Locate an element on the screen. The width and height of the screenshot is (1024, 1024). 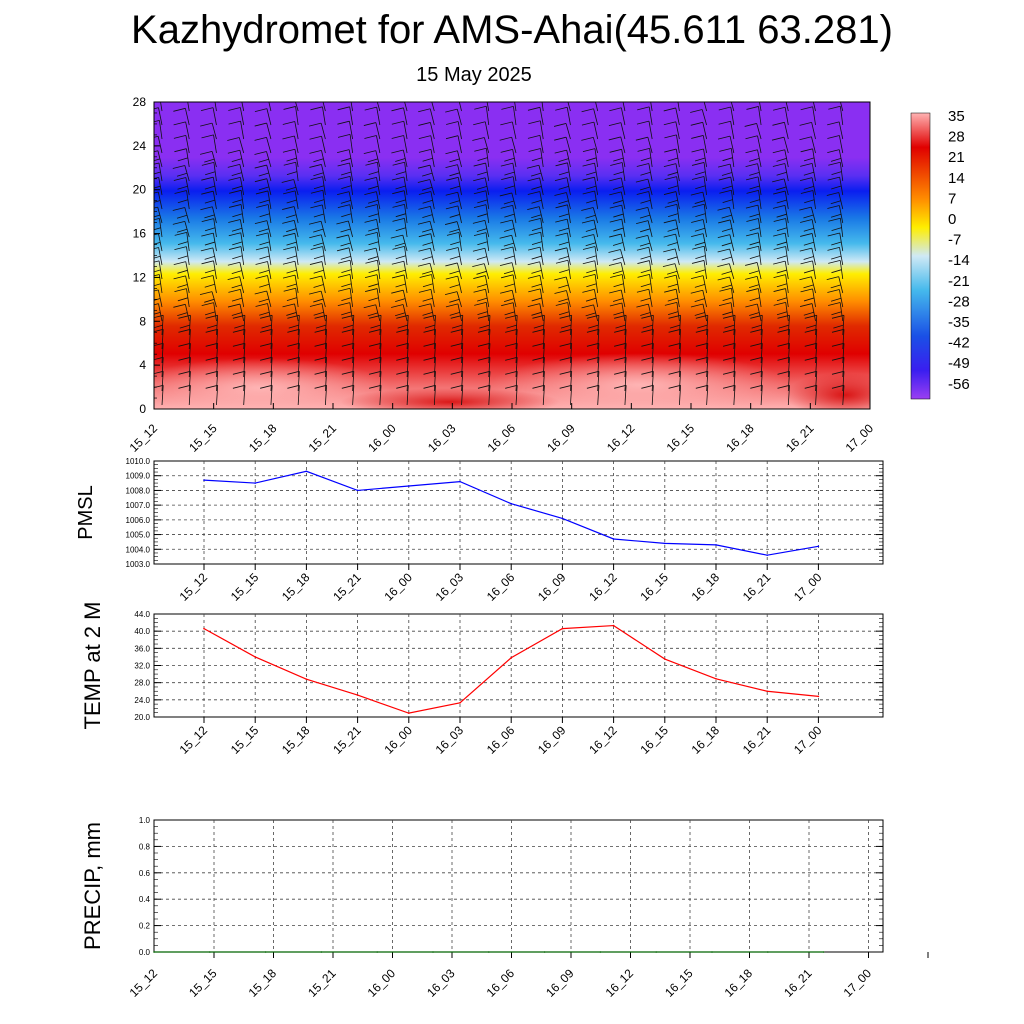
y-tick-label: 28 is located at coordinates (140, 102).